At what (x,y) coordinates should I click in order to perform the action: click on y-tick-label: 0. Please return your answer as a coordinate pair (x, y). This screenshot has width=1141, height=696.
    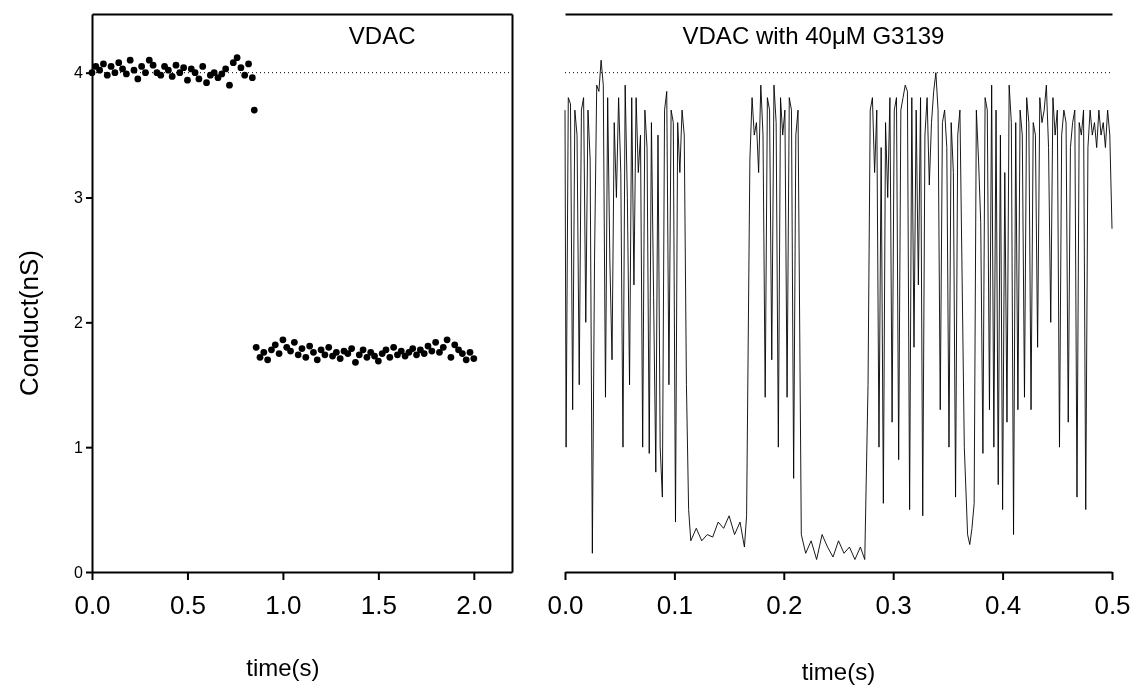
    Looking at the image, I should click on (79, 572).